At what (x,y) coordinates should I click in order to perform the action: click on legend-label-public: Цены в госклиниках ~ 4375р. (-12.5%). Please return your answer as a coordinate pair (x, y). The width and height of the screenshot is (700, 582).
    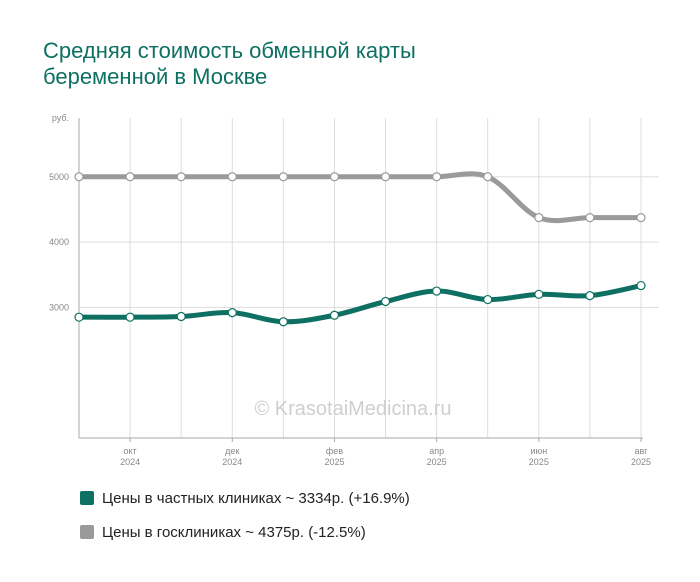
    Looking at the image, I should click on (234, 532).